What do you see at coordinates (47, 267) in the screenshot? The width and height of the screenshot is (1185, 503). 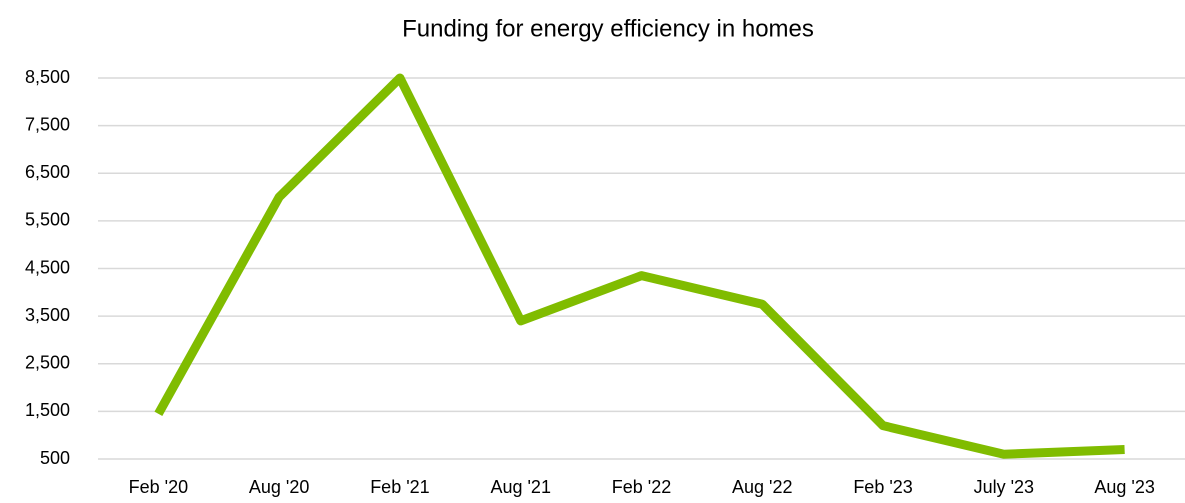 I see `y-tick-label: 4,500` at bounding box center [47, 267].